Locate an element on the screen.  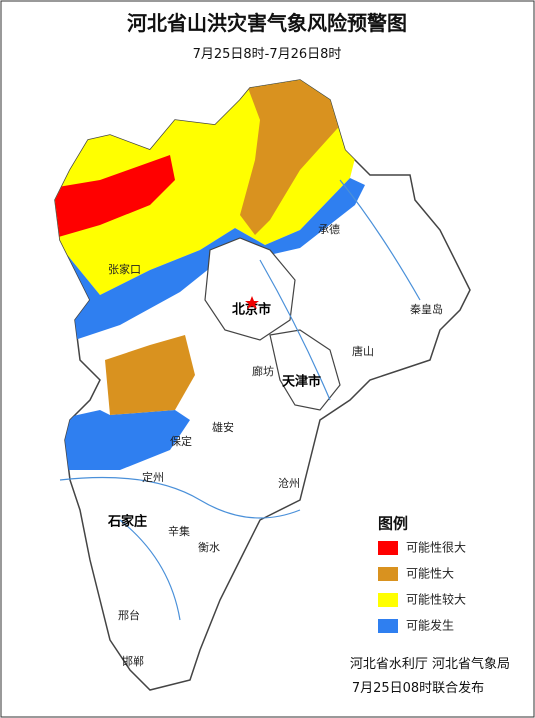
capital-star is located at coordinates (252, 302).